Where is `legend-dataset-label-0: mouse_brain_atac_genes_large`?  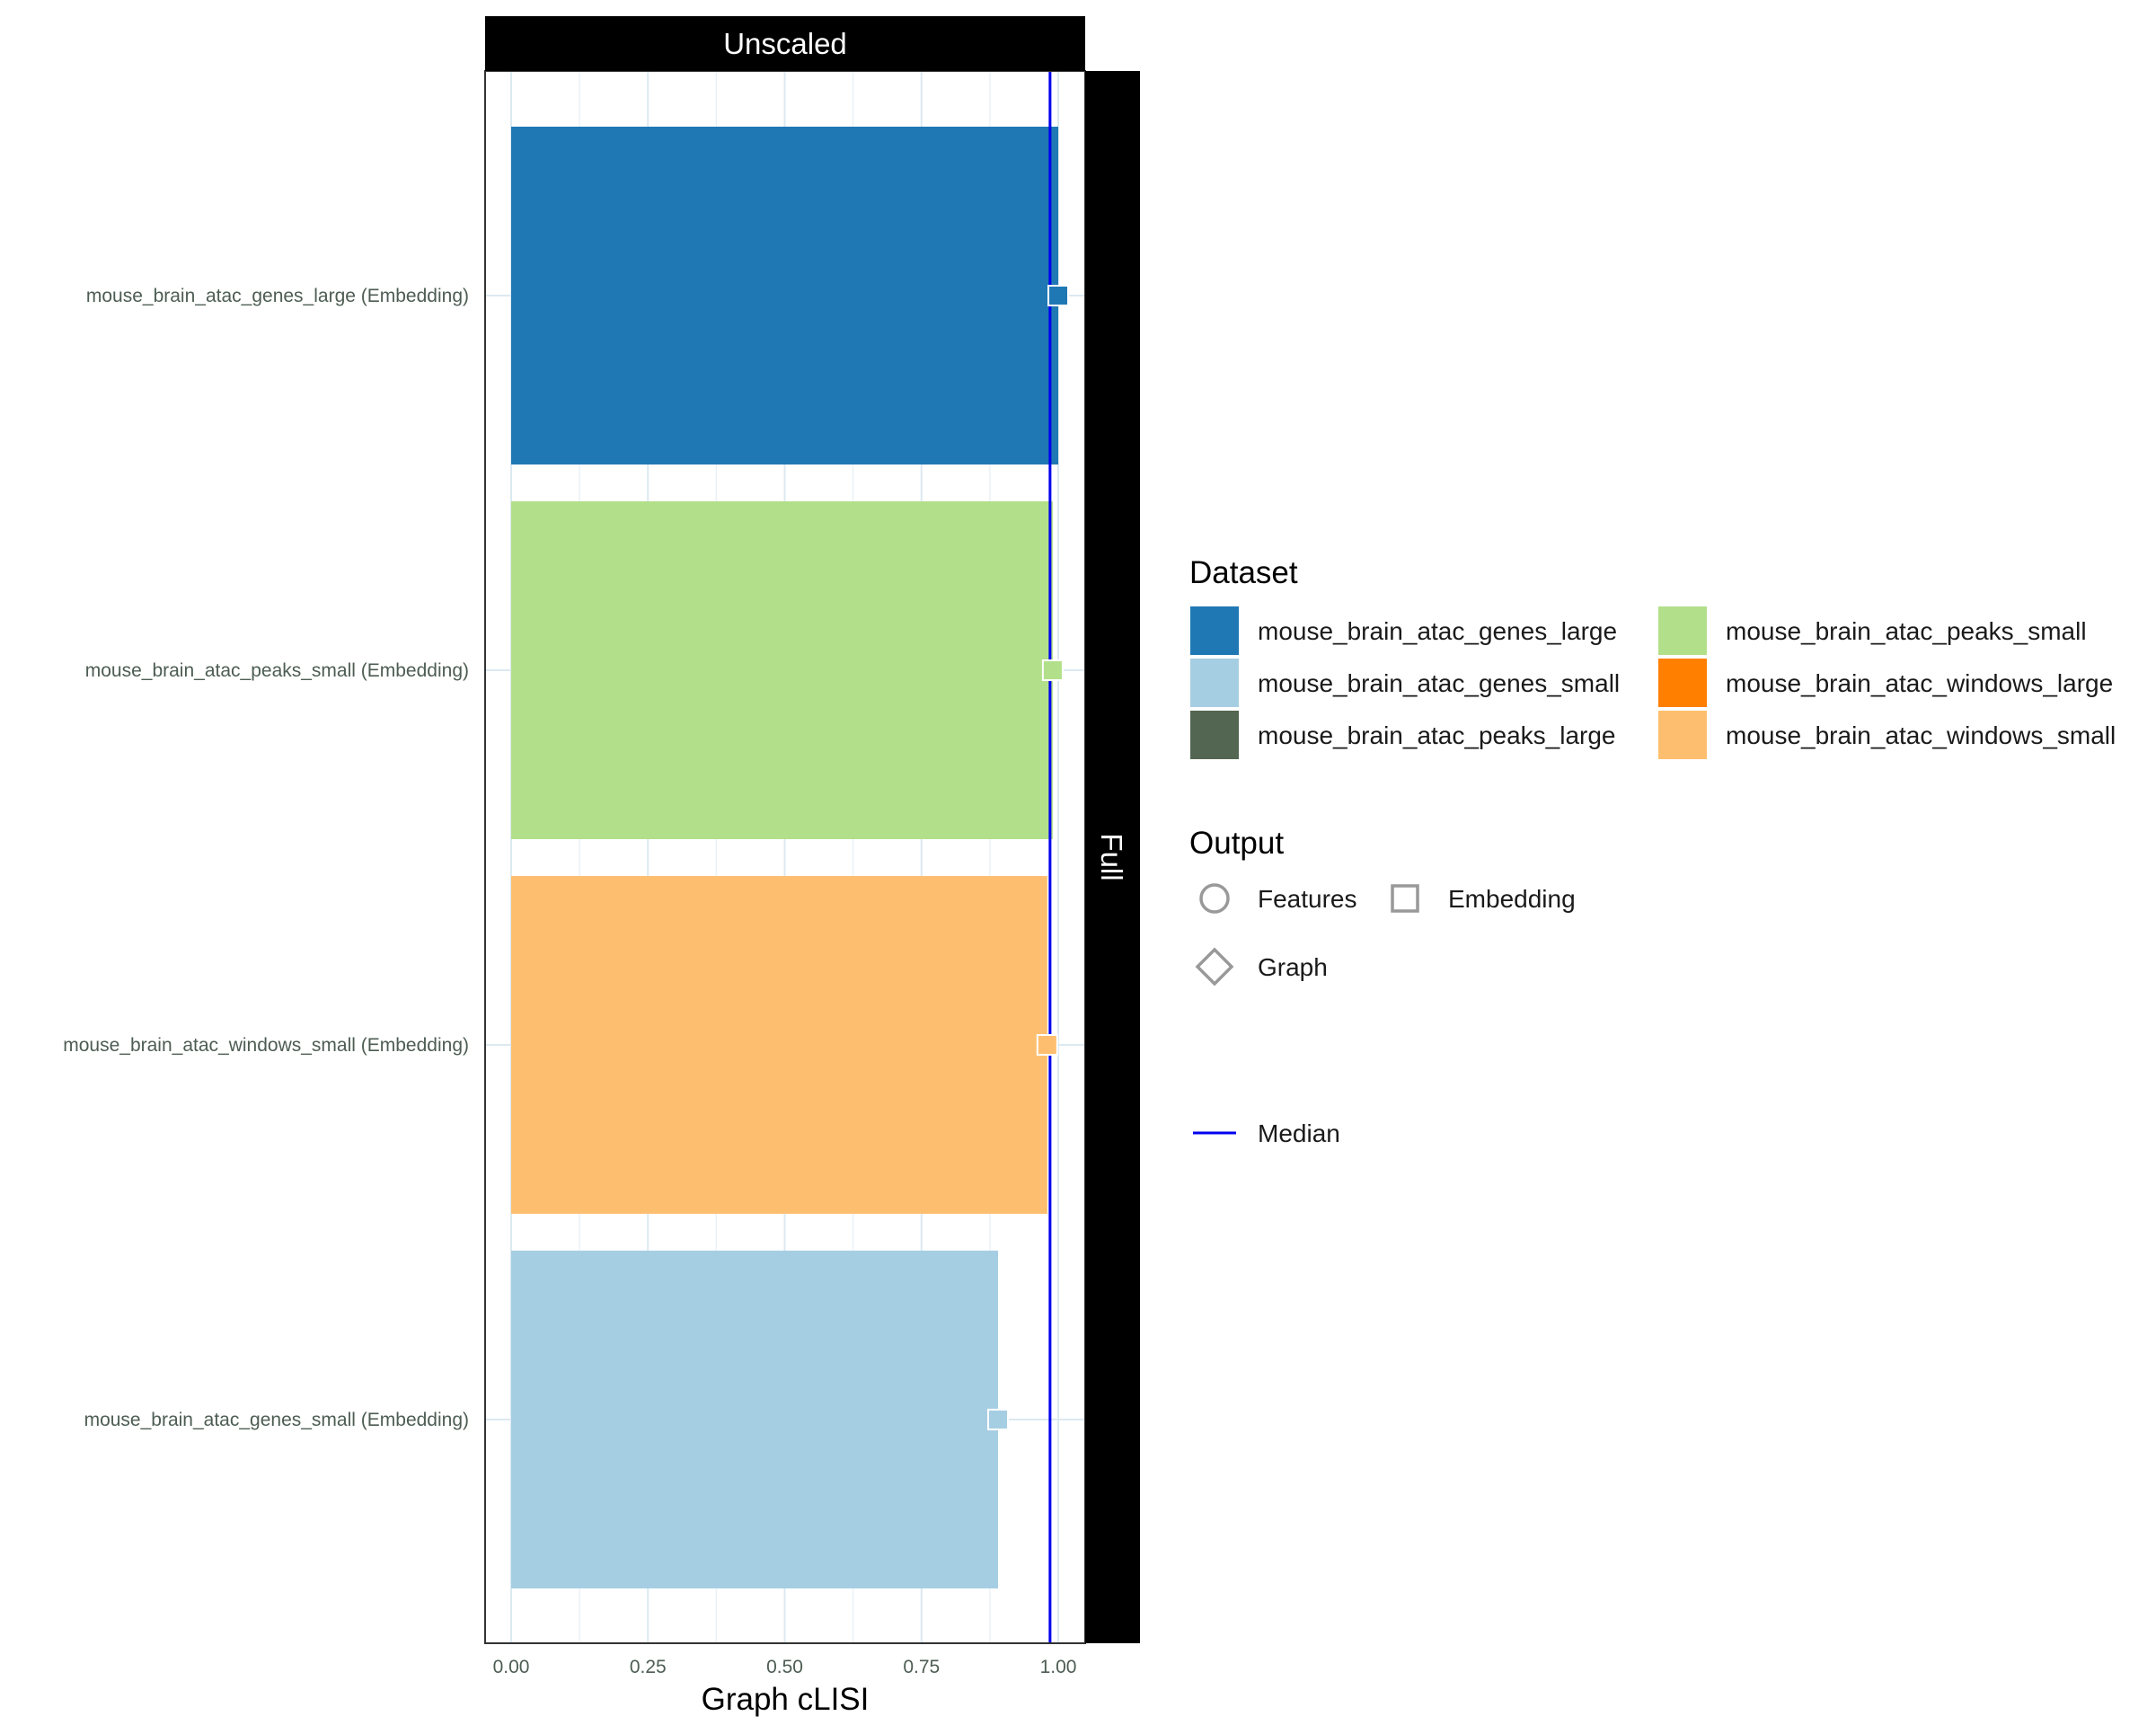
legend-dataset-label-0: mouse_brain_atac_genes_large is located at coordinates (1437, 631).